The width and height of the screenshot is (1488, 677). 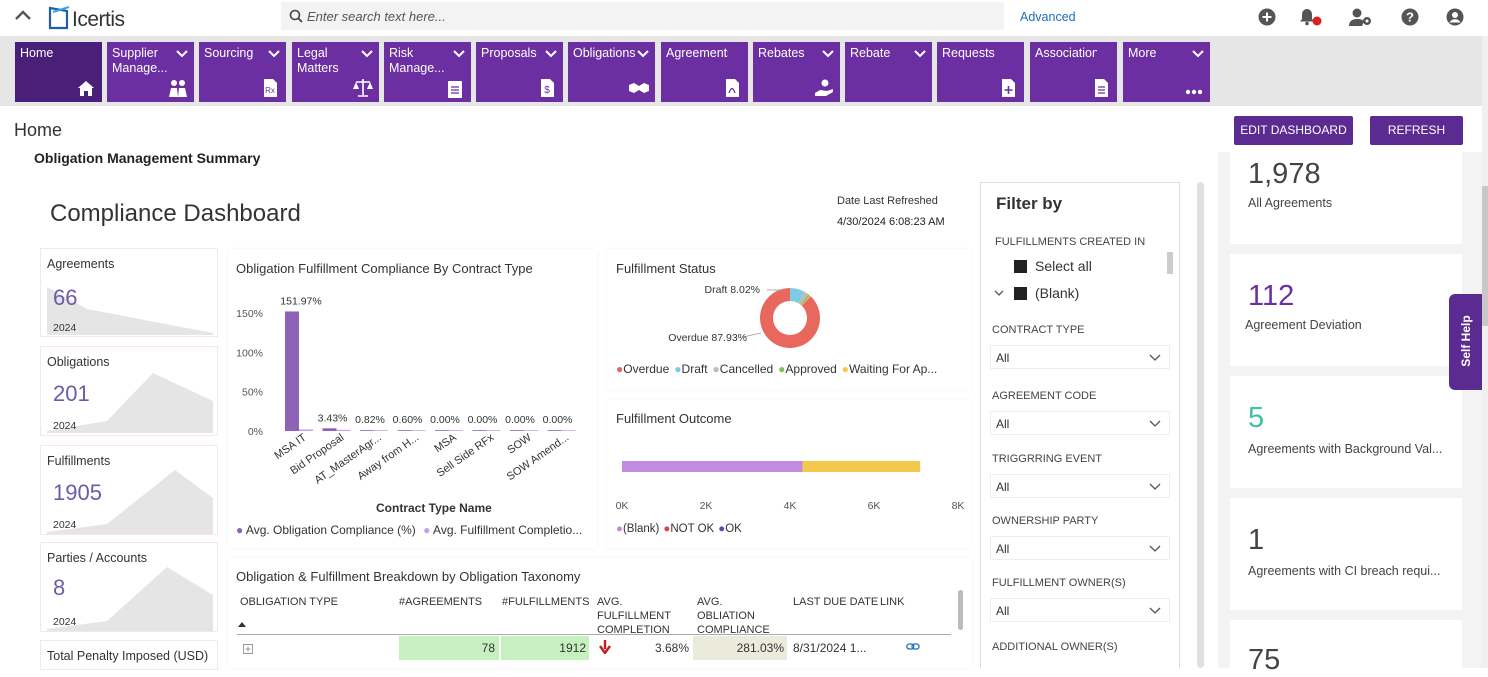 I want to click on nav-tile-agreements: Agreements, so click(x=704, y=72).